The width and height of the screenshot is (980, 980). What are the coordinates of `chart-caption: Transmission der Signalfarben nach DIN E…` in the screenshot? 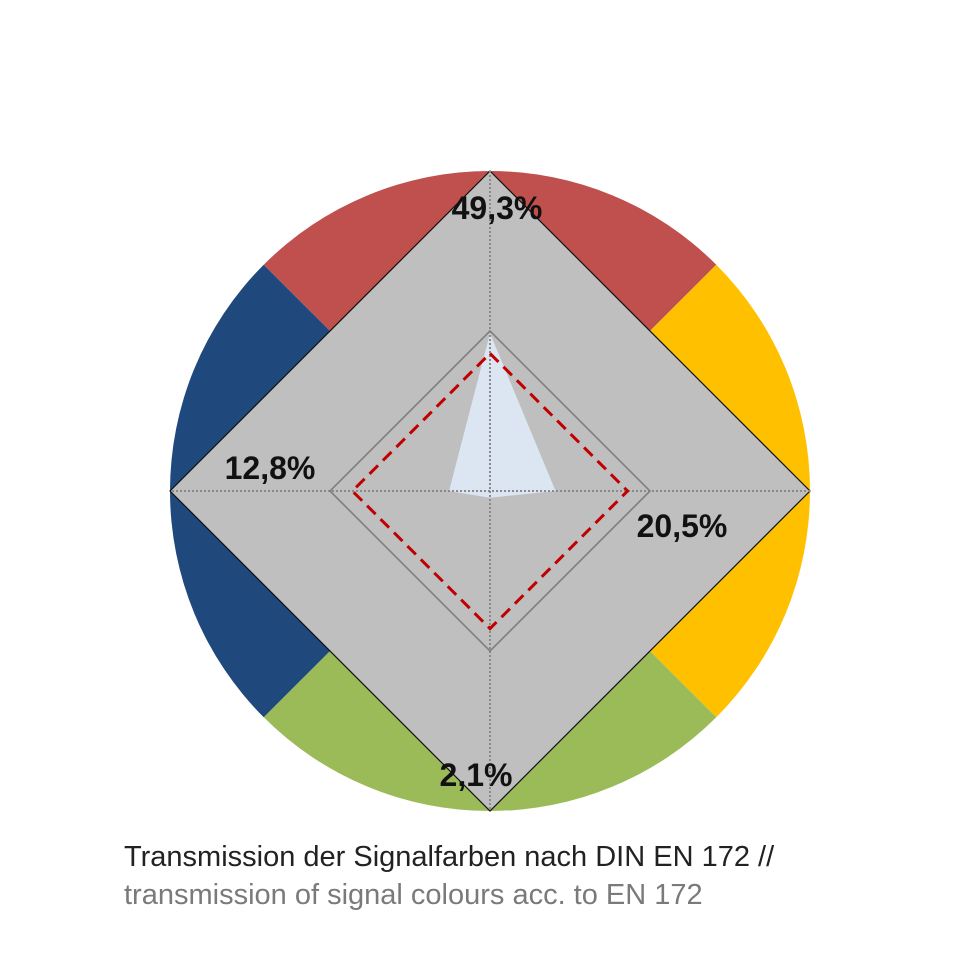 It's located at (544, 876).